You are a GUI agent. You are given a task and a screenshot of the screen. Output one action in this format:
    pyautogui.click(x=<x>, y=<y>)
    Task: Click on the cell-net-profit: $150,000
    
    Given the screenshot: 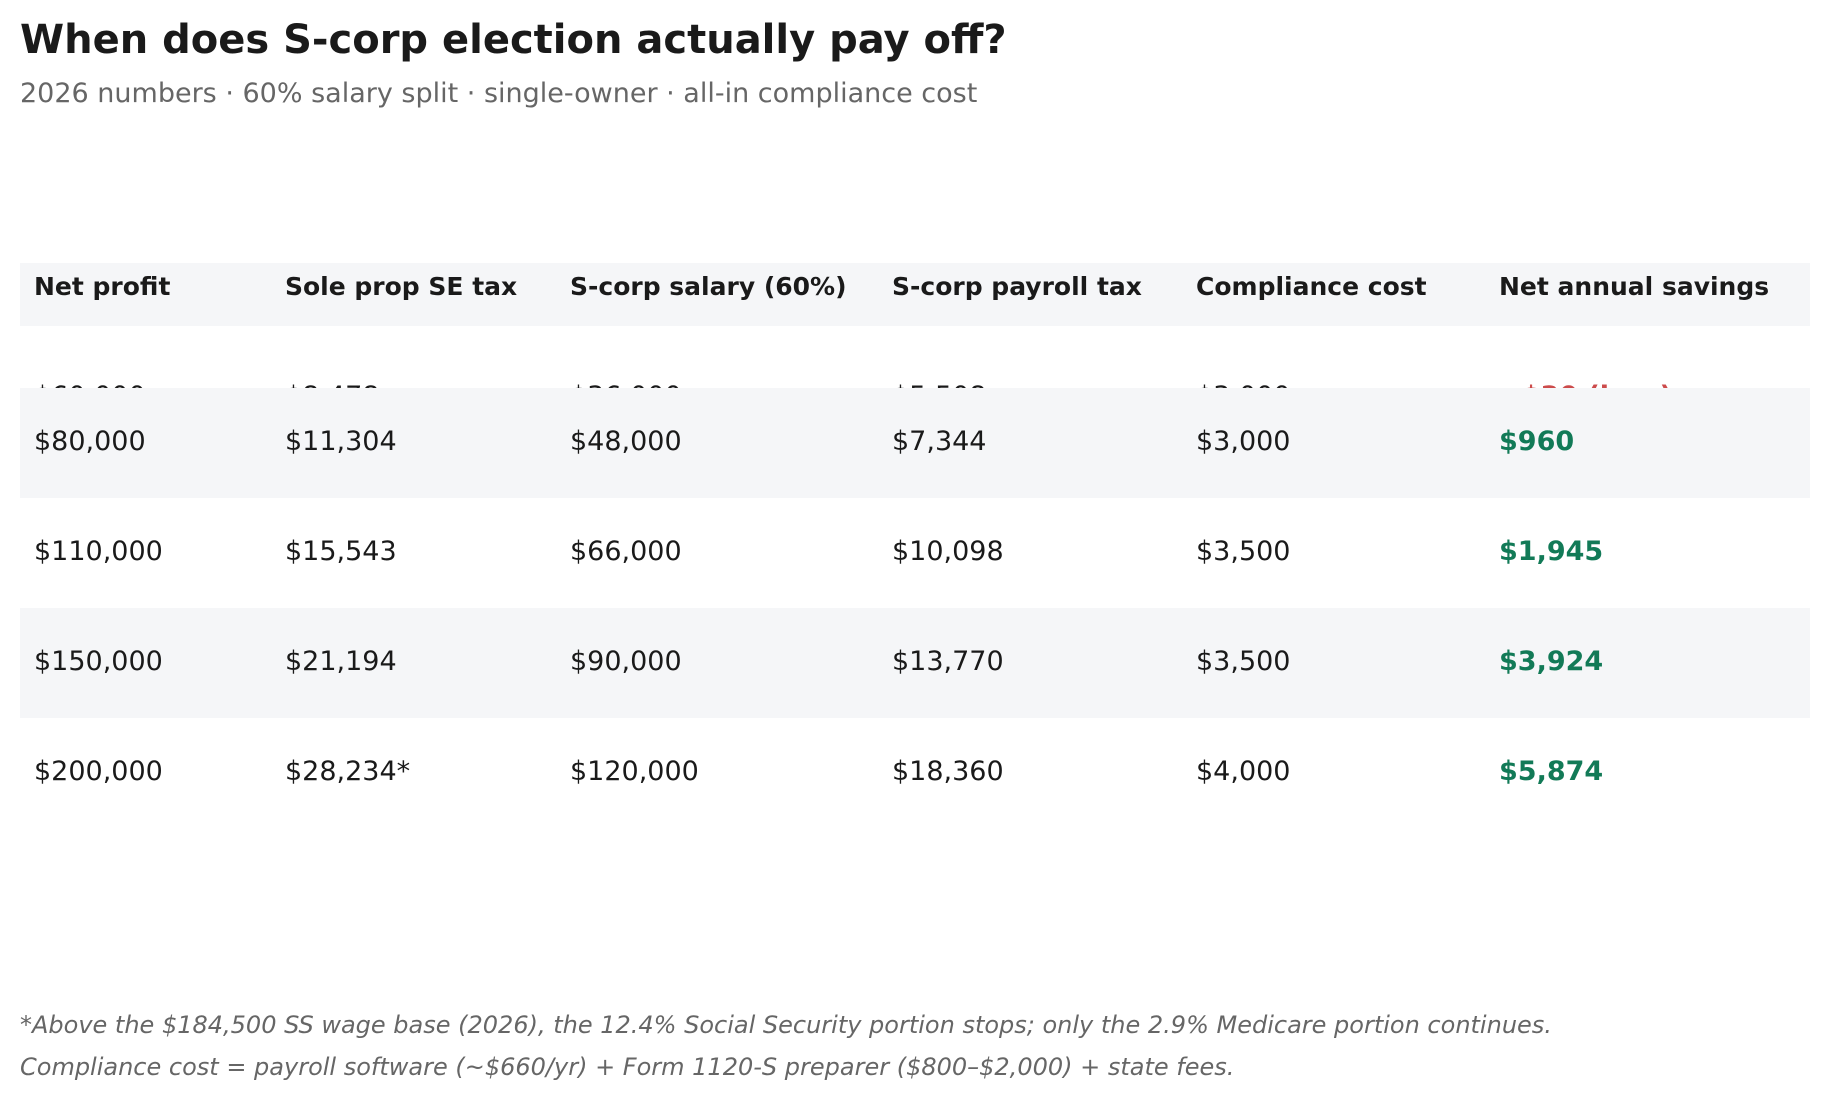 What is the action you would take?
    pyautogui.click(x=98, y=661)
    